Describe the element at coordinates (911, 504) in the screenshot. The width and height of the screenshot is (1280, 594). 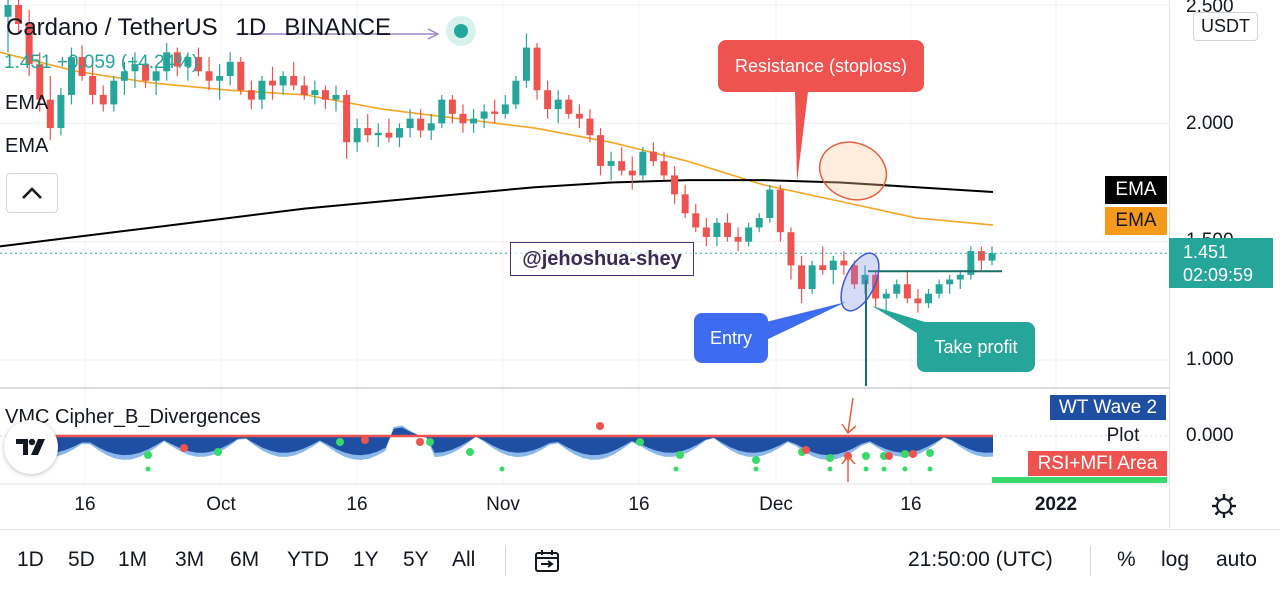
I see `time-tick: 16` at that location.